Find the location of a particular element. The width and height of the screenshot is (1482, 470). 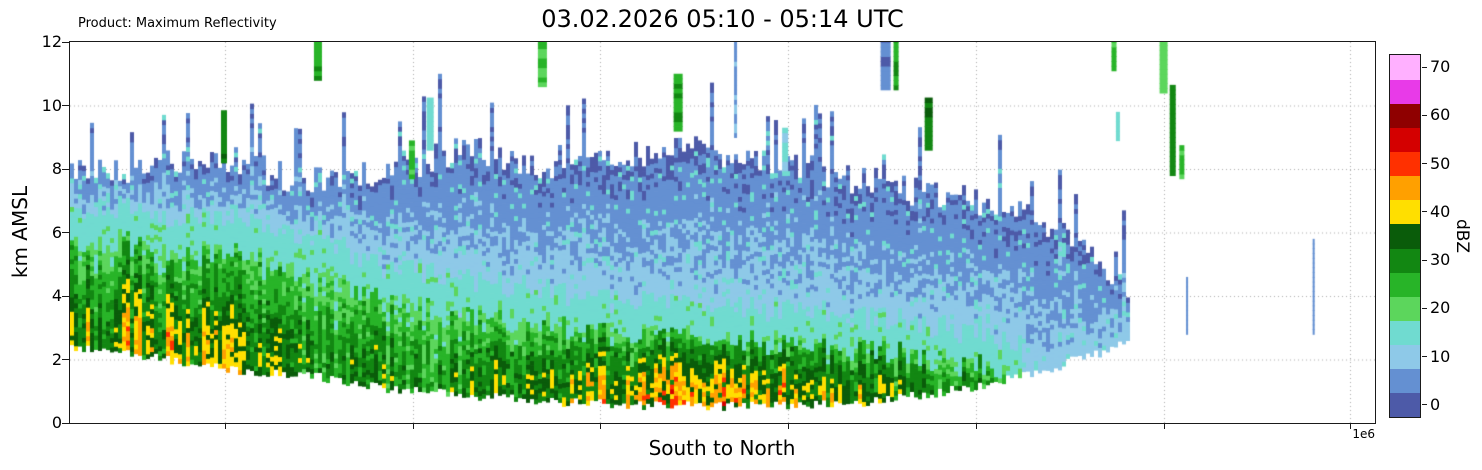

product-label: Product: Maximum Reflectivity is located at coordinates (177, 23).